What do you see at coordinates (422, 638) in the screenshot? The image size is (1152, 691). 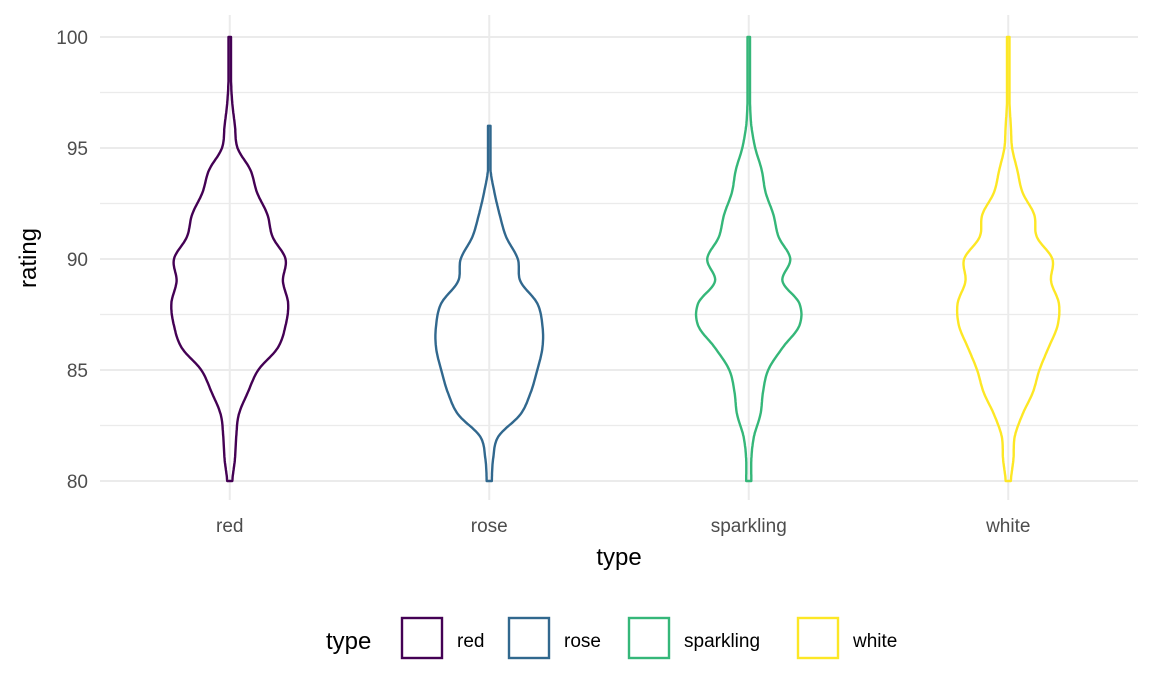 I see `legend-key-red` at bounding box center [422, 638].